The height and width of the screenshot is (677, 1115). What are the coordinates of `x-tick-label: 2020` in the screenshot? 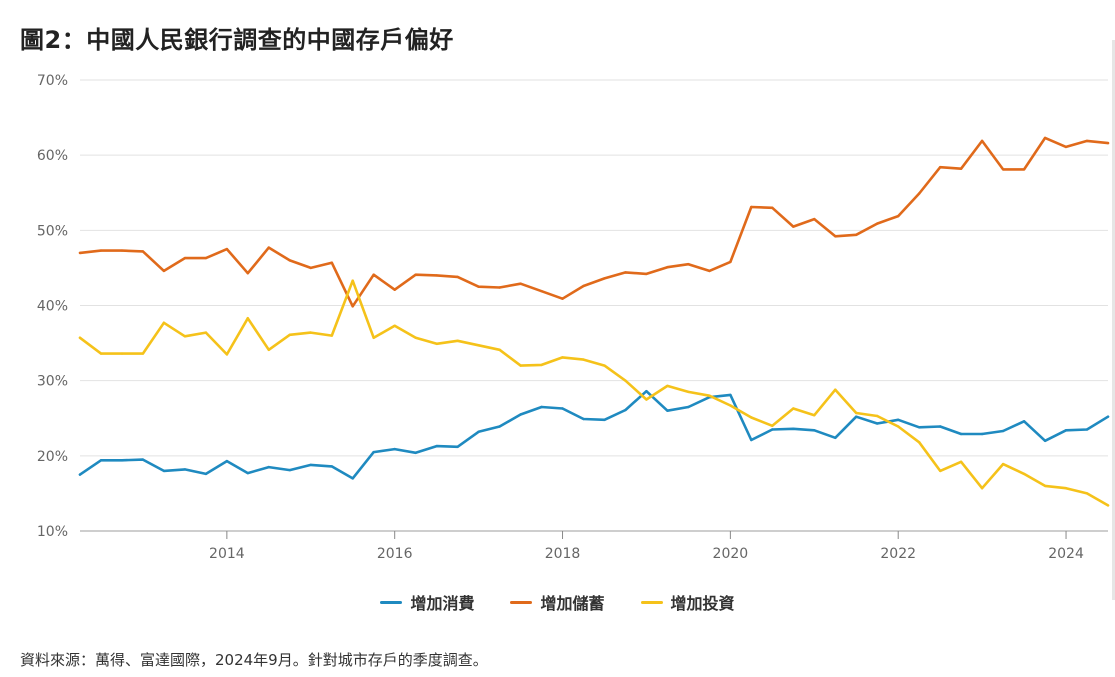 It's located at (731, 554).